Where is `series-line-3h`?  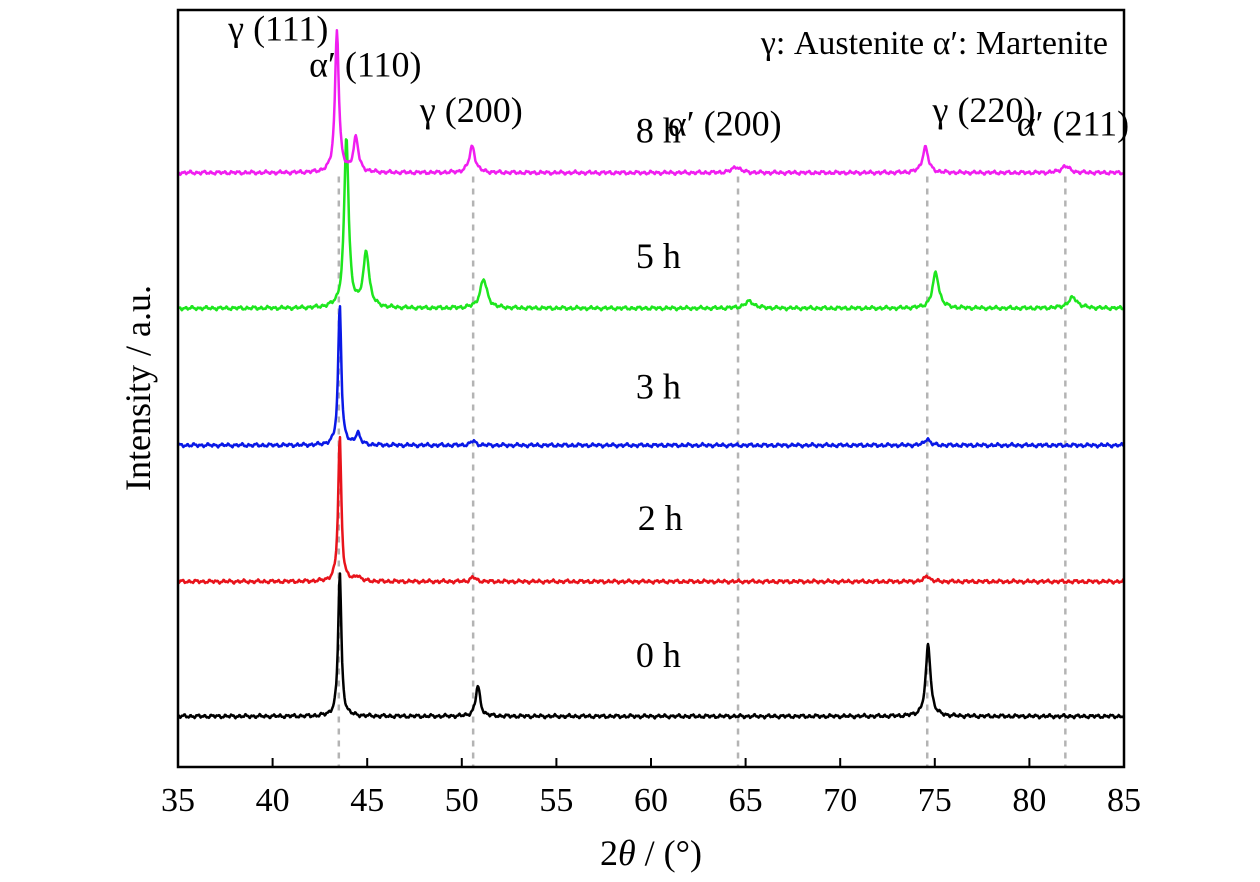
series-line-3h is located at coordinates (650, 376).